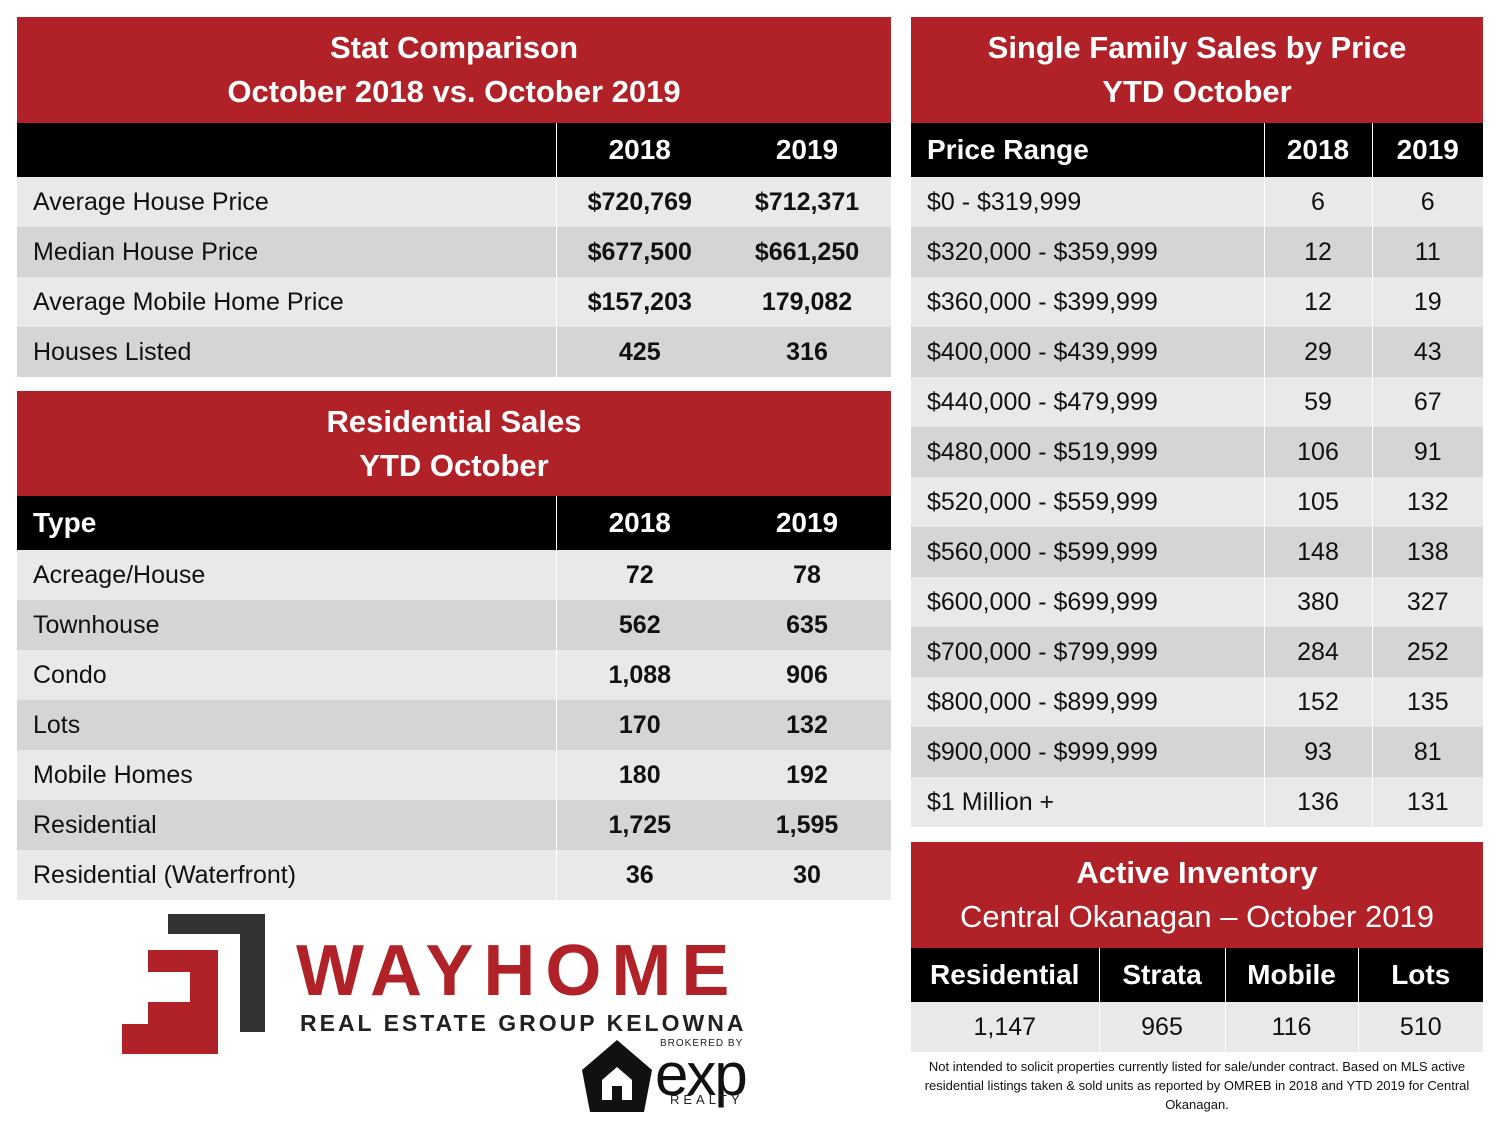 Image resolution: width=1500 pixels, height=1125 pixels. Describe the element at coordinates (639, 675) in the screenshot. I see `value-2018: 1,088` at that location.